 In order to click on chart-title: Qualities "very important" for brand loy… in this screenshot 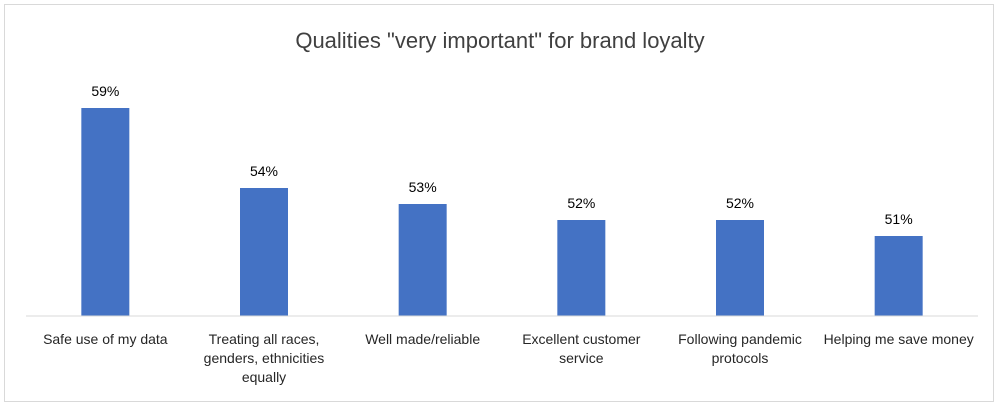, I will do `click(499, 40)`.